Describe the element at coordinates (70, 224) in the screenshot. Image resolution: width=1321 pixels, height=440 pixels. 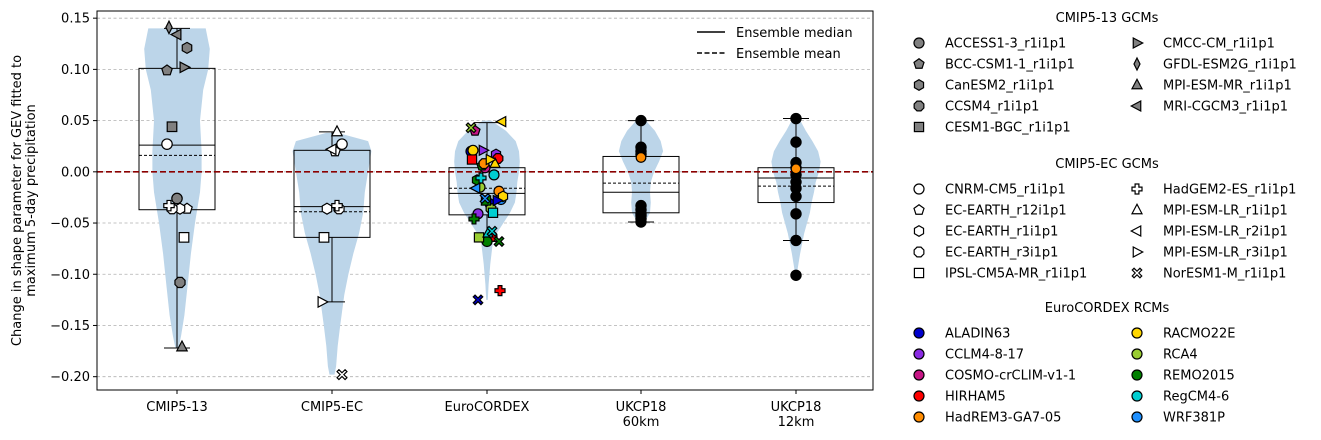
I see `y-tick-label-4: −0.05` at that location.